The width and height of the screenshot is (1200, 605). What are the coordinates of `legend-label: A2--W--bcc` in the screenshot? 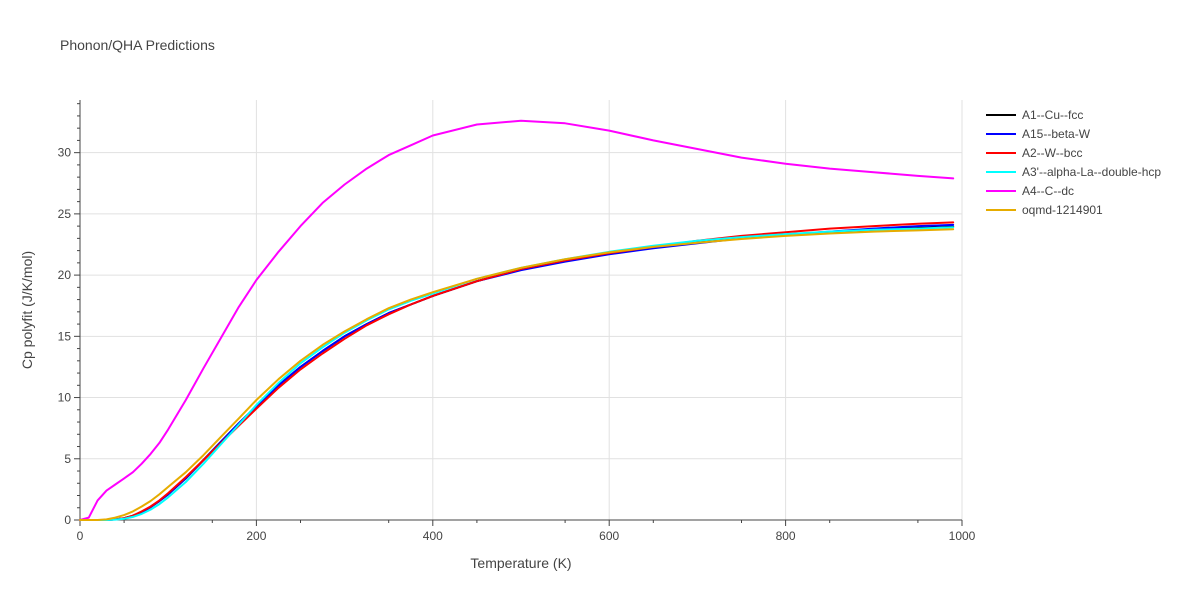 It's located at (1052, 153).